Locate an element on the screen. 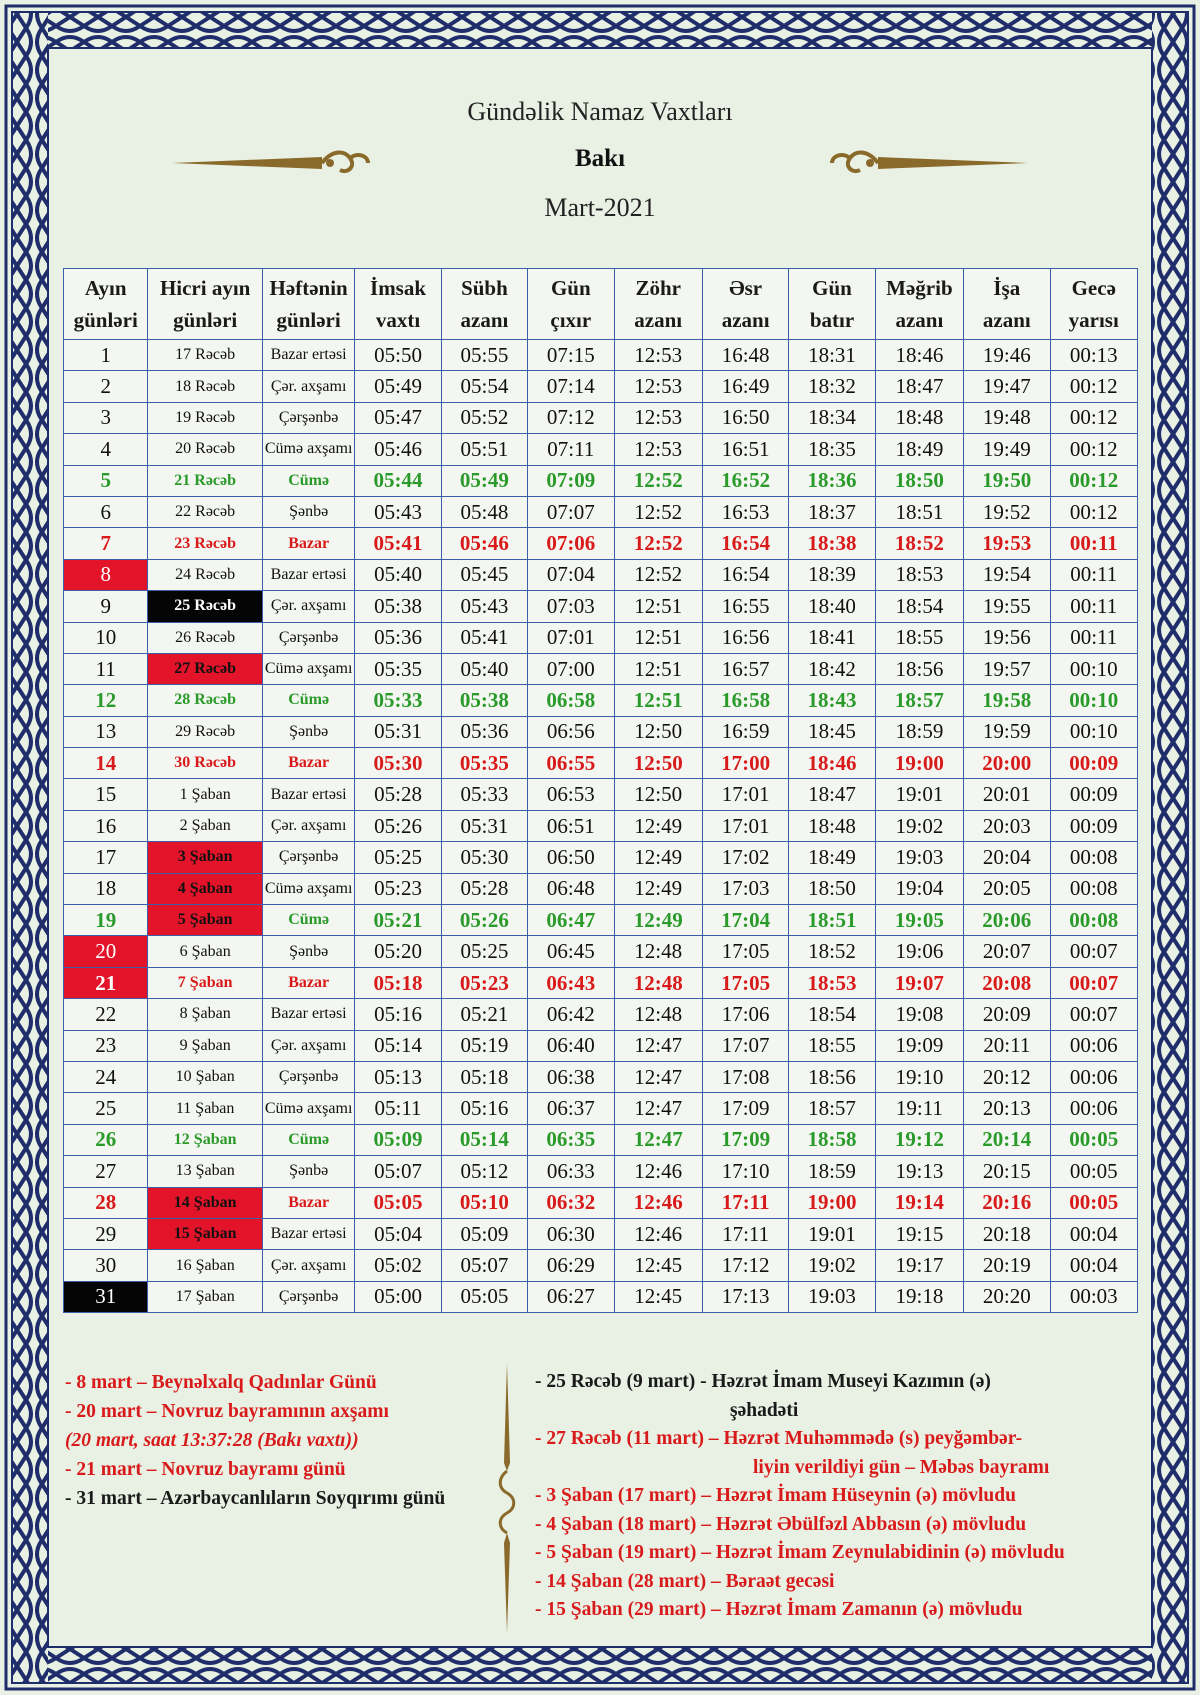  time-cell: 05:50 is located at coordinates (398, 355).